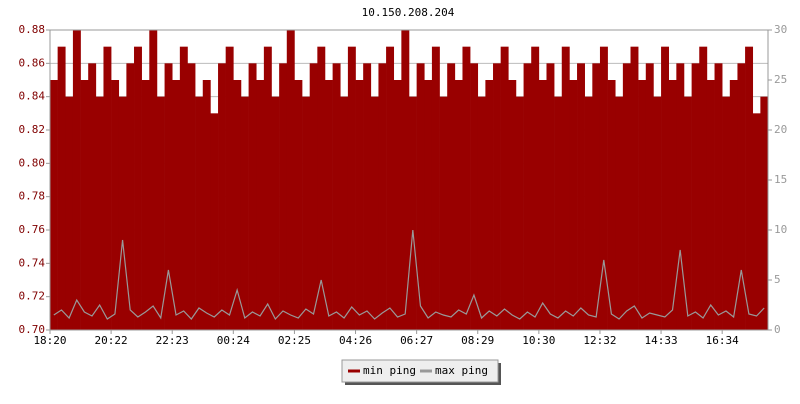 This screenshot has width=800, height=404. I want to click on y-tick-label: 0.78, so click(32, 196).